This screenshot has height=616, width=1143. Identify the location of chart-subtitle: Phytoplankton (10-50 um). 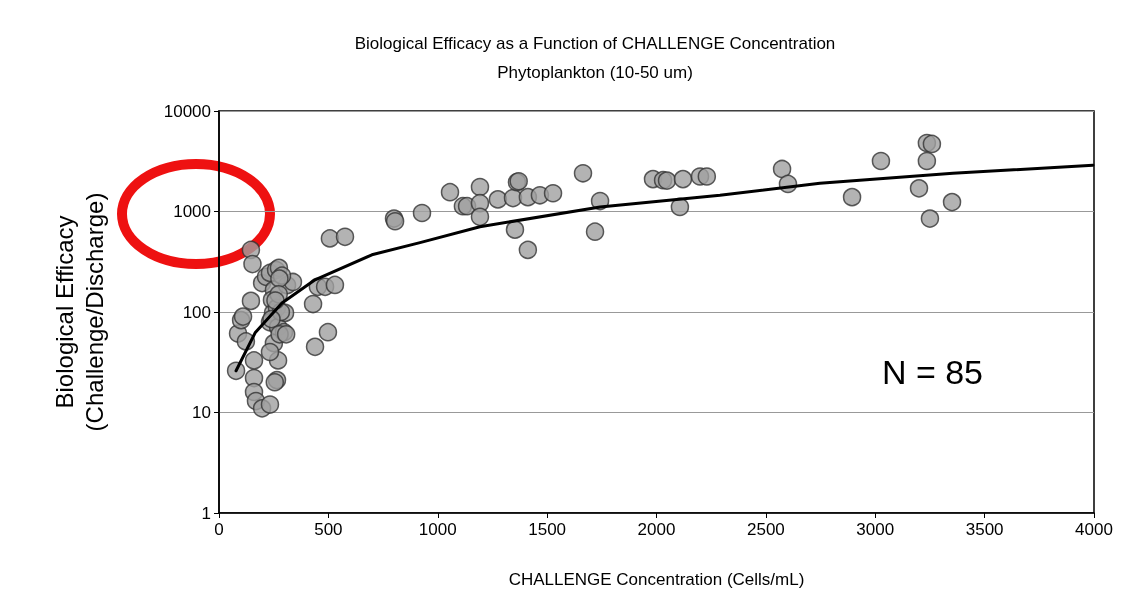
(595, 72).